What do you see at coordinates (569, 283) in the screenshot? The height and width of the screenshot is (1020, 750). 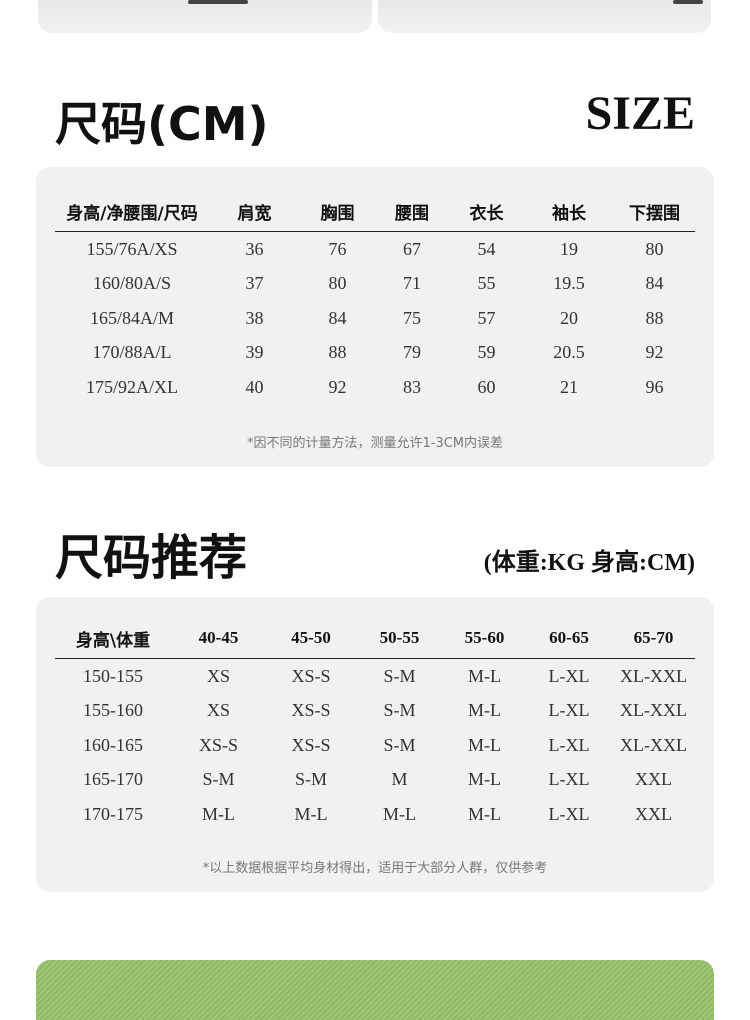 I see `table-cell: 19.5` at bounding box center [569, 283].